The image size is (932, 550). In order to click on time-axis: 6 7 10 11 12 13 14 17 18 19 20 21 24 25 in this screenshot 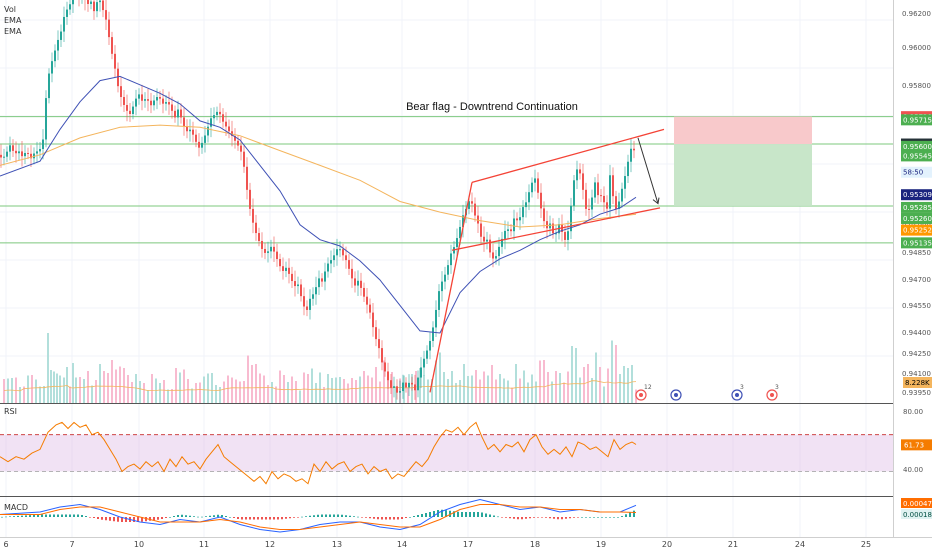, I will do `click(466, 543)`.